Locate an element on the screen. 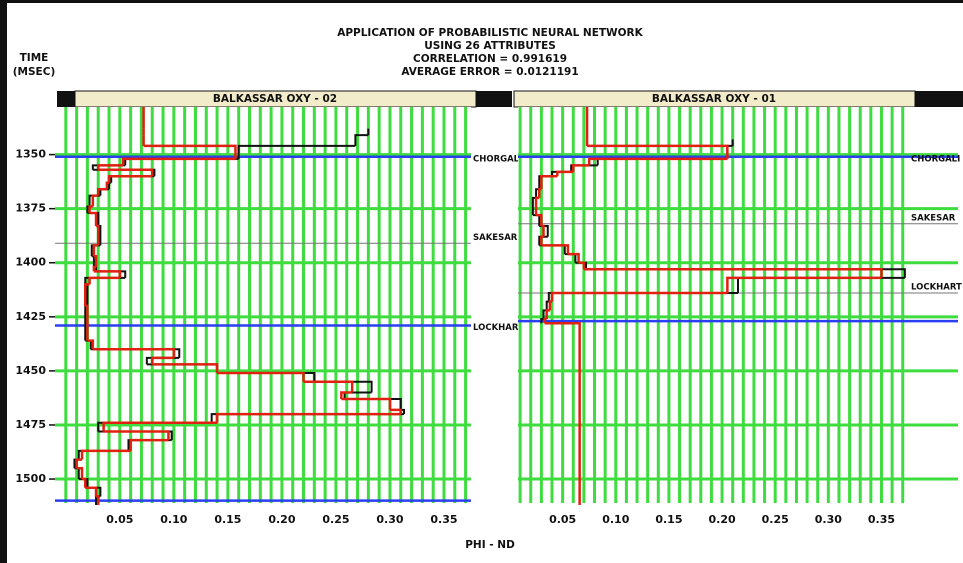  horizon-label: SAKESAR is located at coordinates (933, 218).